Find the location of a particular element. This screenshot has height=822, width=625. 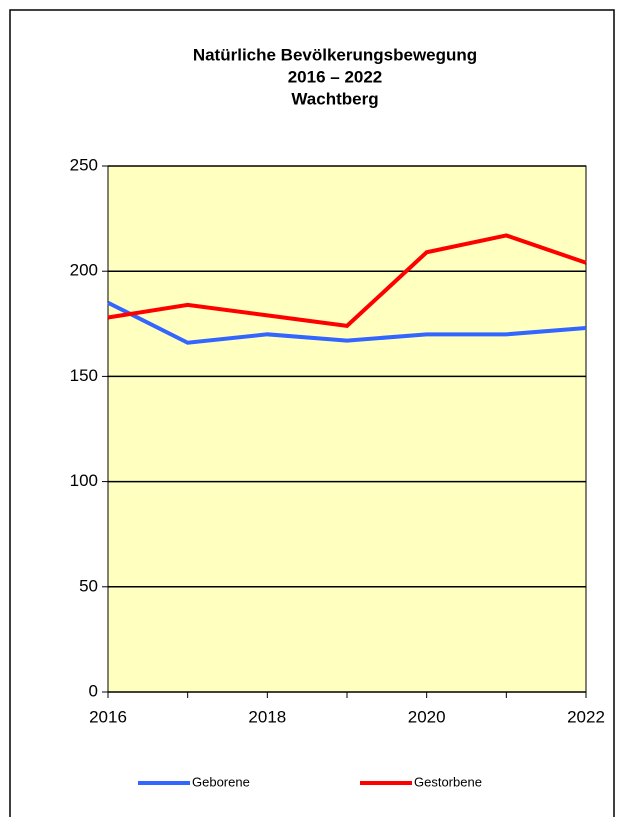

y-tick-label: 100 is located at coordinates (84, 480).